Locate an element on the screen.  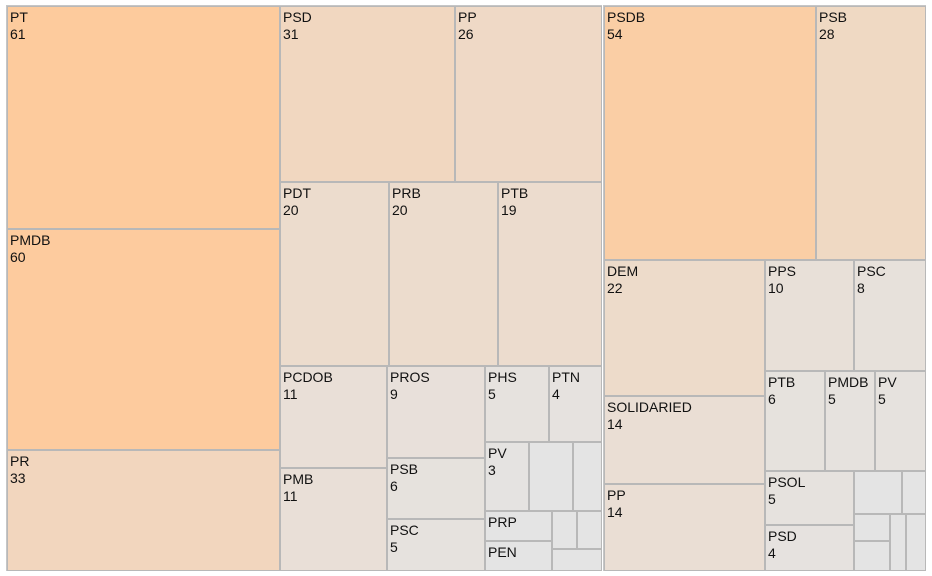
treemap-tile-pr: PR 33 is located at coordinates (143, 510).